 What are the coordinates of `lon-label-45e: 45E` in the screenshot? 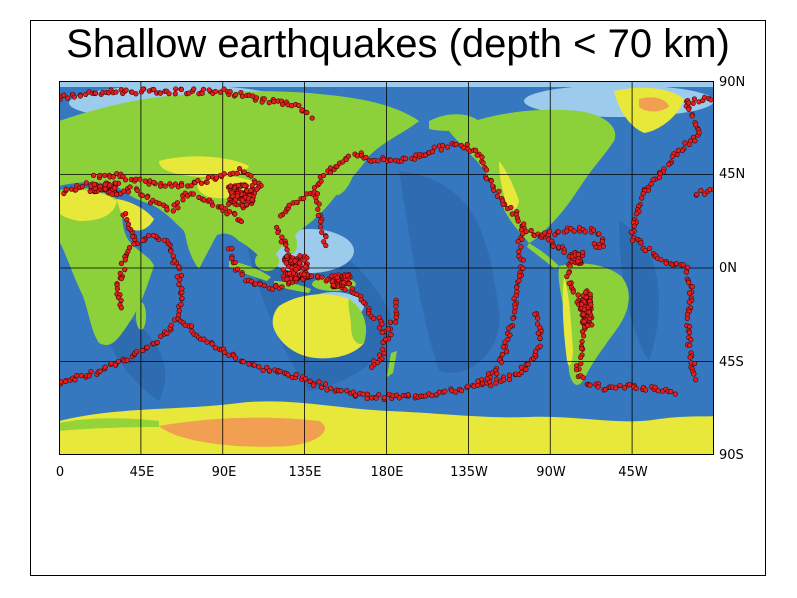 It's located at (142, 472).